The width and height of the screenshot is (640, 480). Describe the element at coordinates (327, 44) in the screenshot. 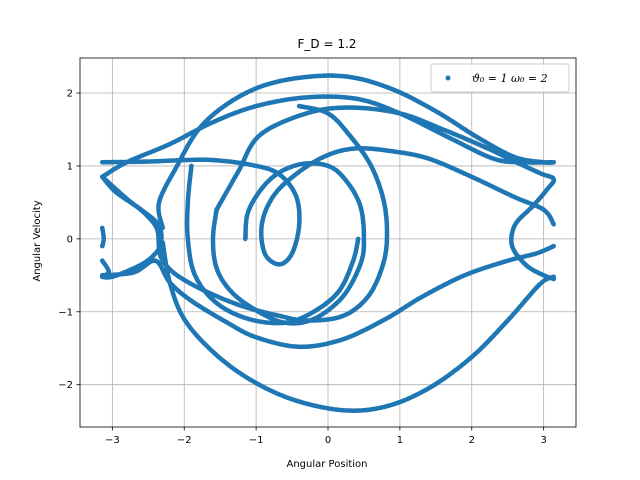

I see `chart-title: F_D = 1.2` at that location.